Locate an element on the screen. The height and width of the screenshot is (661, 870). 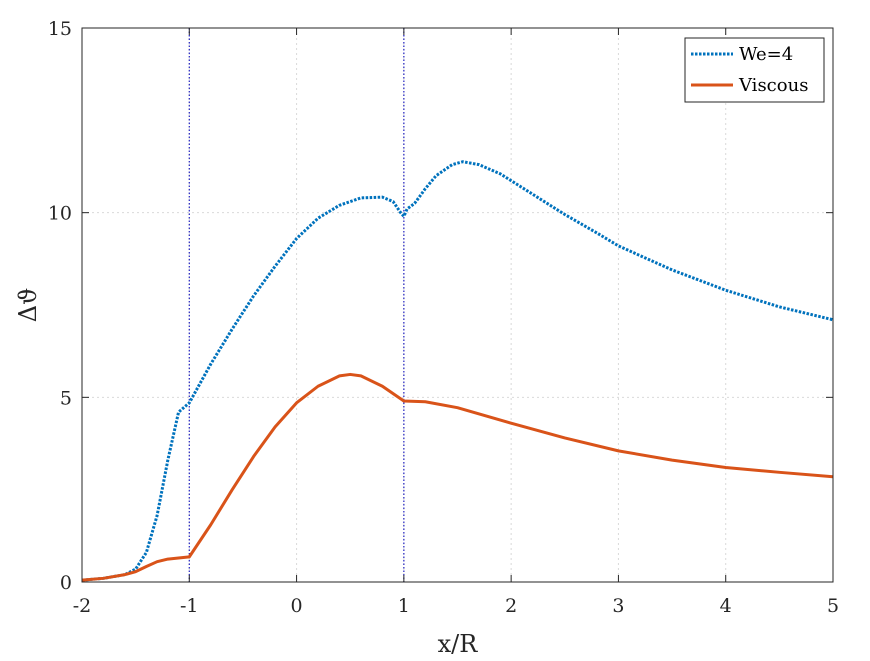
x-axis-label: x/R is located at coordinates (458, 644).